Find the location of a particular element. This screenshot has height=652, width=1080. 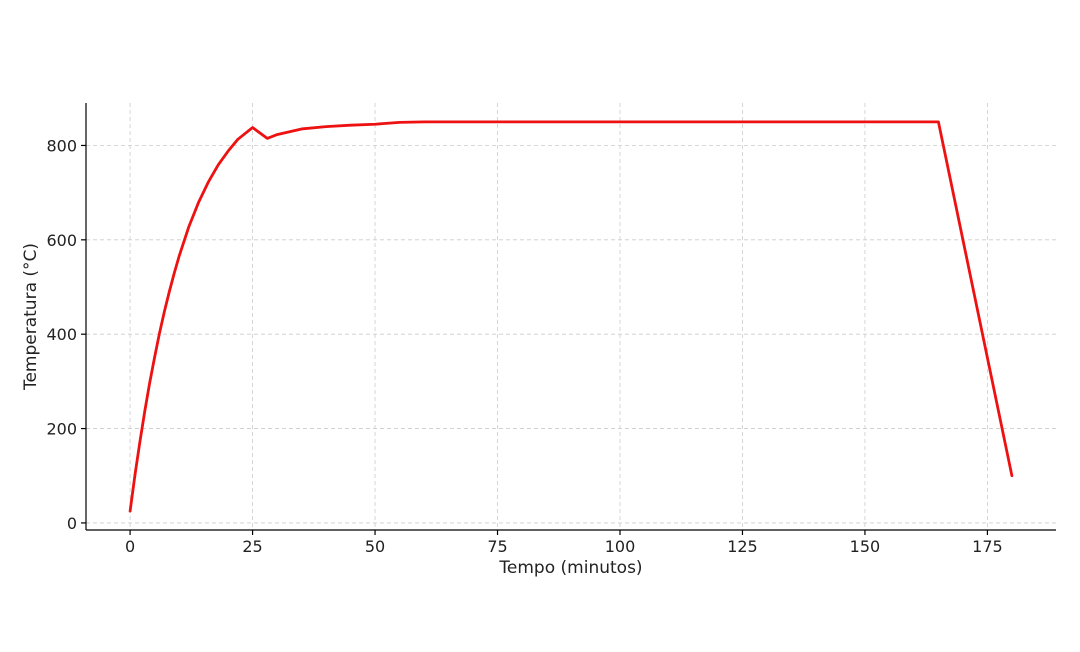

x-tick-label: 0 is located at coordinates (130, 546).